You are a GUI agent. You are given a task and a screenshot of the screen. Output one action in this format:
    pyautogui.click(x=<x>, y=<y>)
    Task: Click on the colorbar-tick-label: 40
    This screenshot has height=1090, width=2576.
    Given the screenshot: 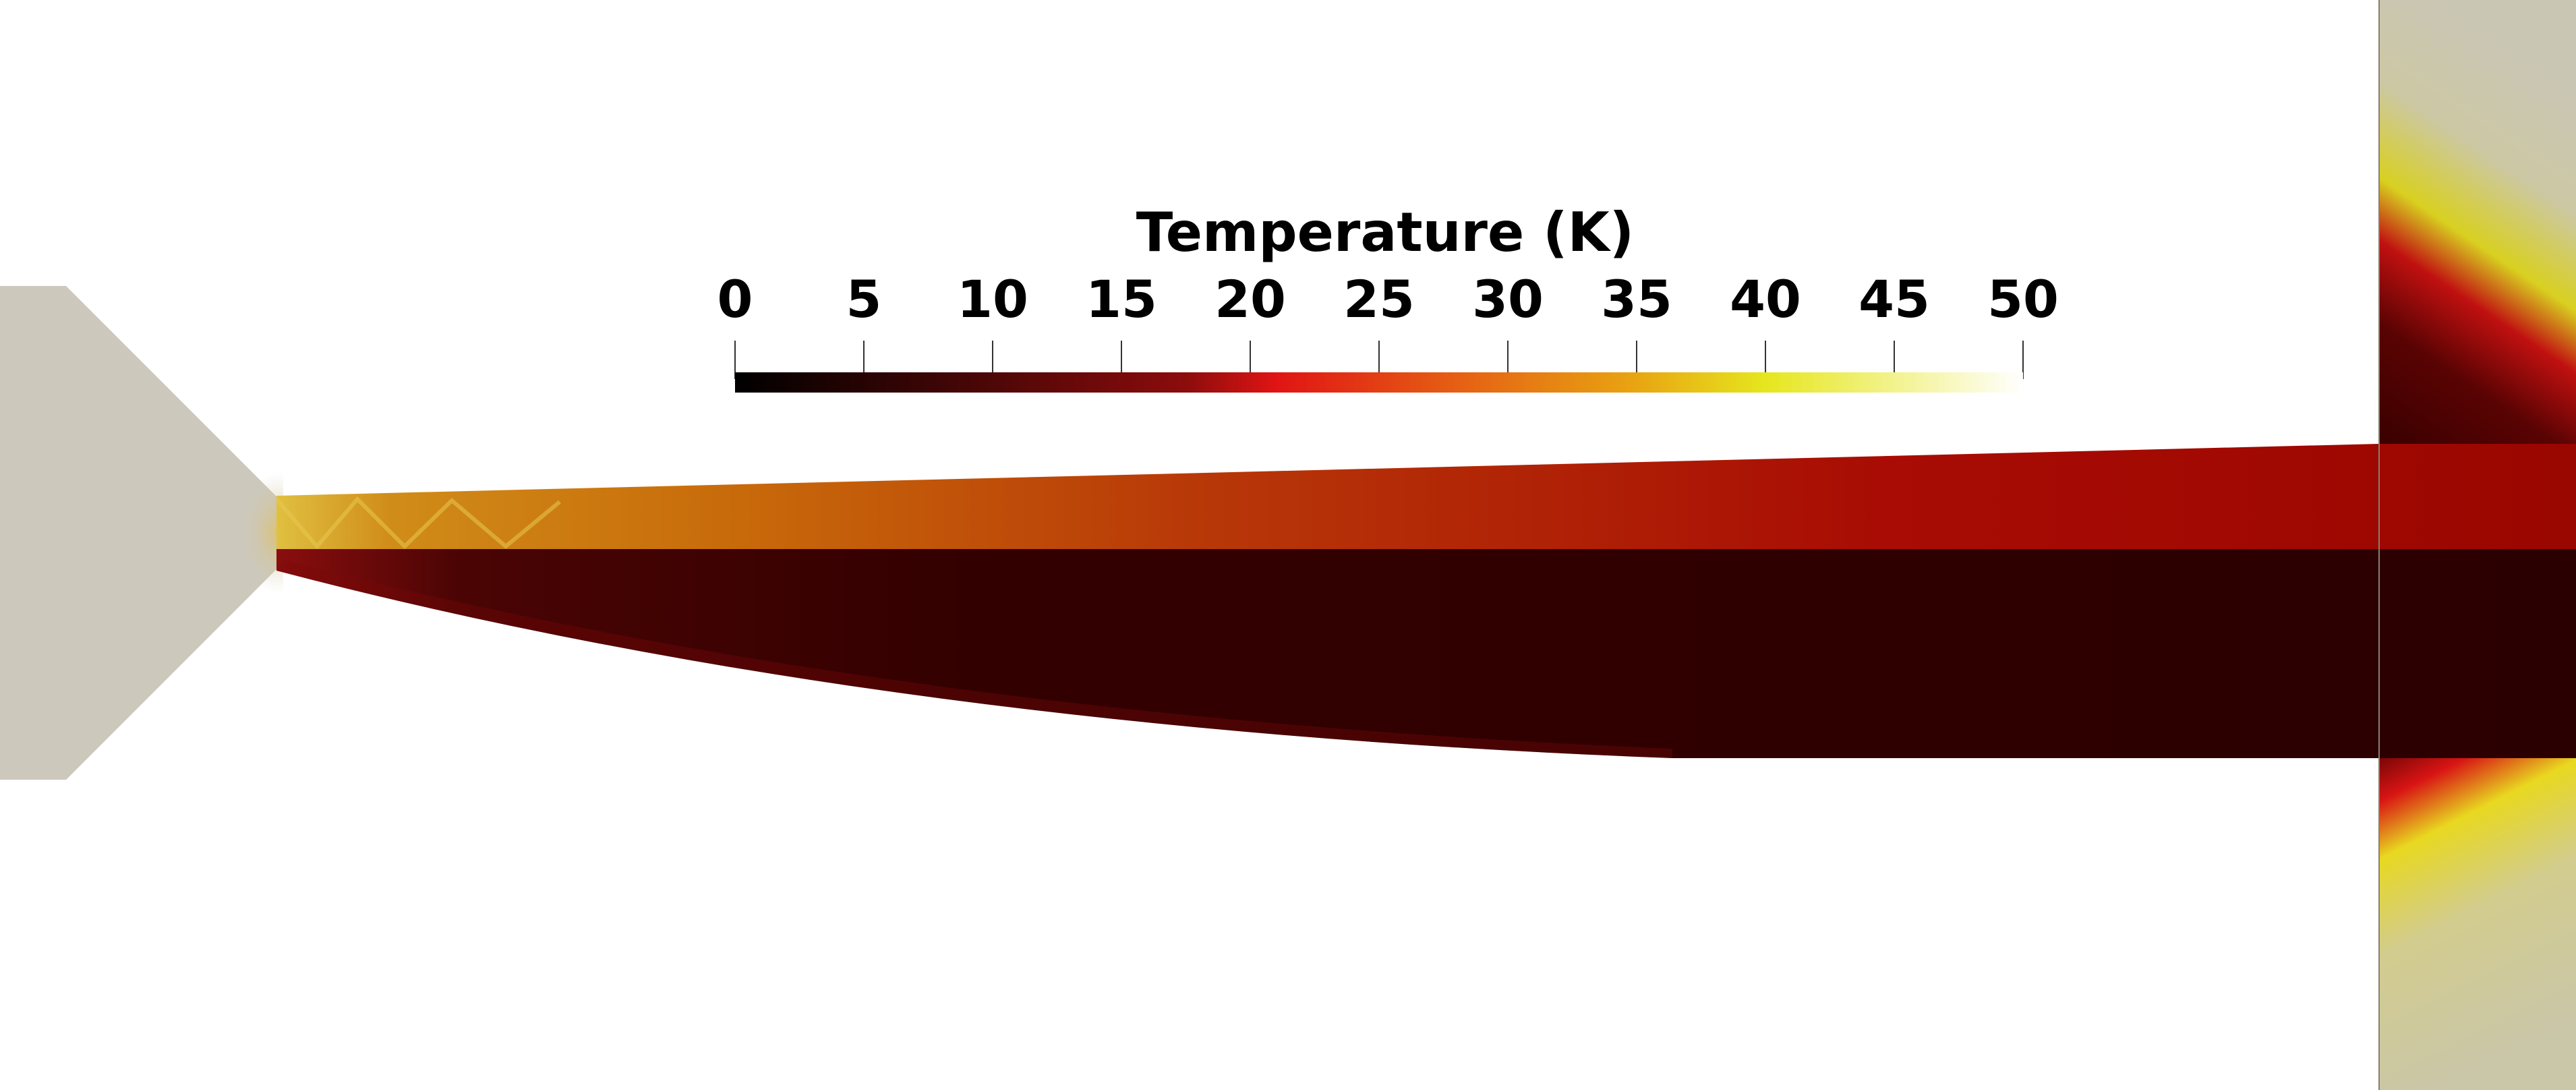 What is the action you would take?
    pyautogui.click(x=1765, y=299)
    